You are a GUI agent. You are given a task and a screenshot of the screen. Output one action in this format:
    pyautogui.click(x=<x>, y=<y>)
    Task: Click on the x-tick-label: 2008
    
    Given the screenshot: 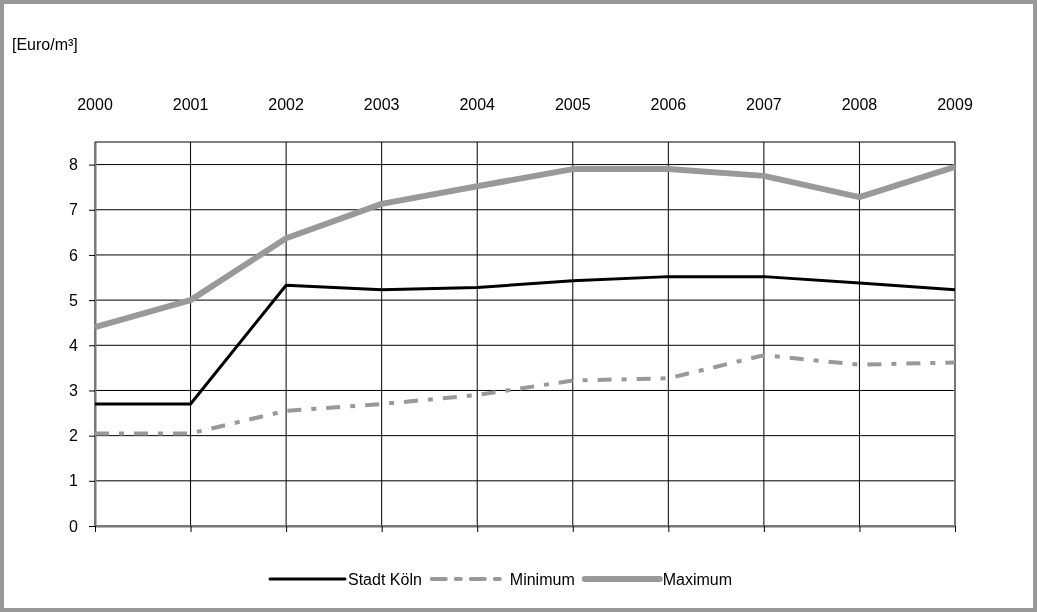 What is the action you would take?
    pyautogui.click(x=859, y=104)
    